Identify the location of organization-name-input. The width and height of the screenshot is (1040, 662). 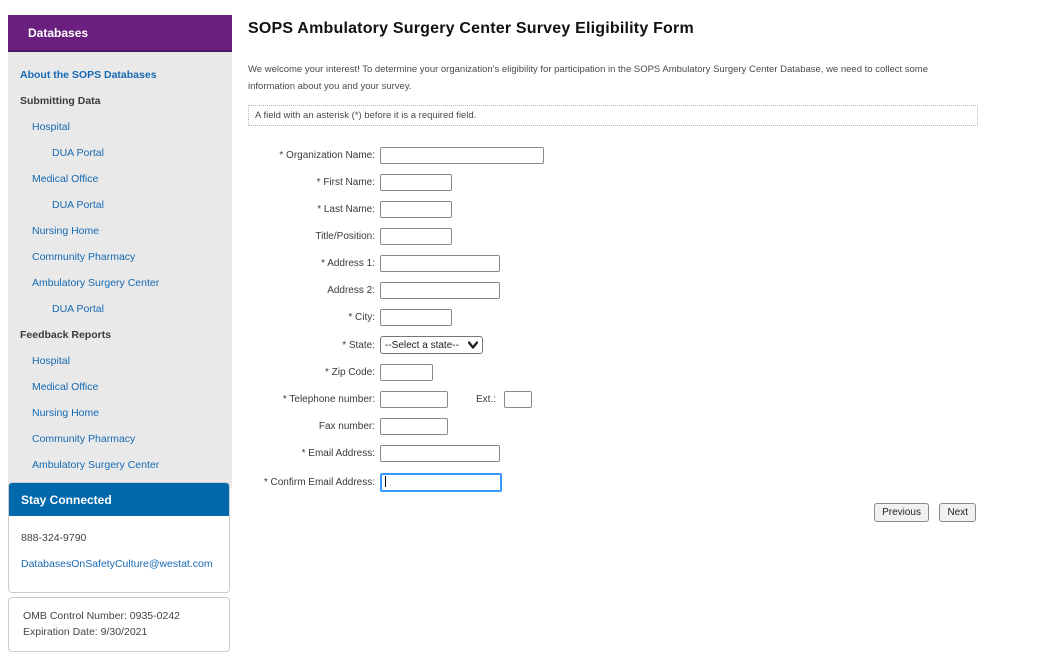
(462, 156).